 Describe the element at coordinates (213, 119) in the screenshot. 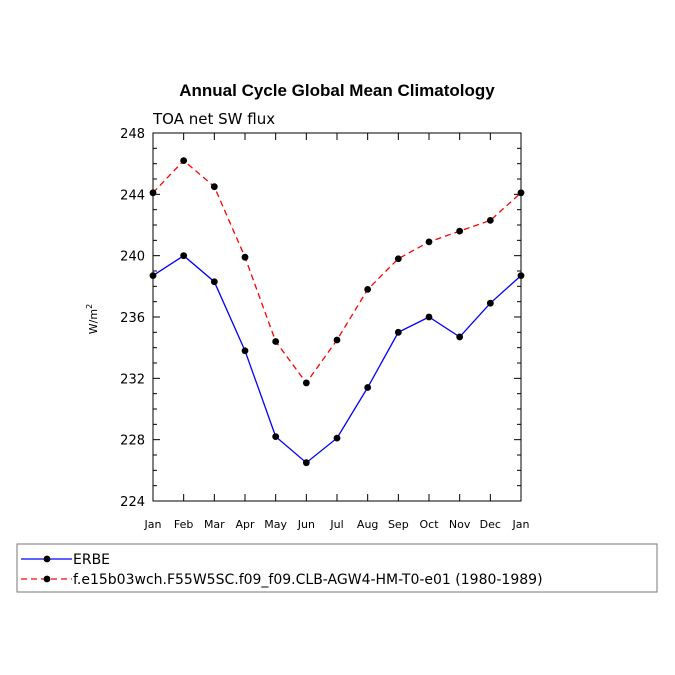

I see `chart-subtitle: TOA net SW flux` at that location.